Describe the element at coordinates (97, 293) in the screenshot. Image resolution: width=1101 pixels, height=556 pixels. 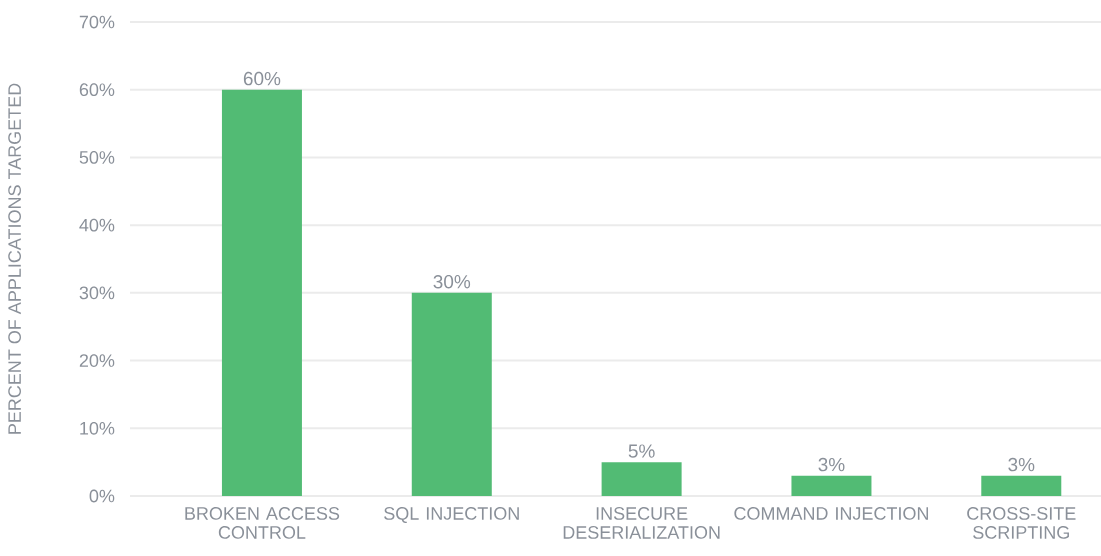
I see `y-tick-label: 30%` at that location.